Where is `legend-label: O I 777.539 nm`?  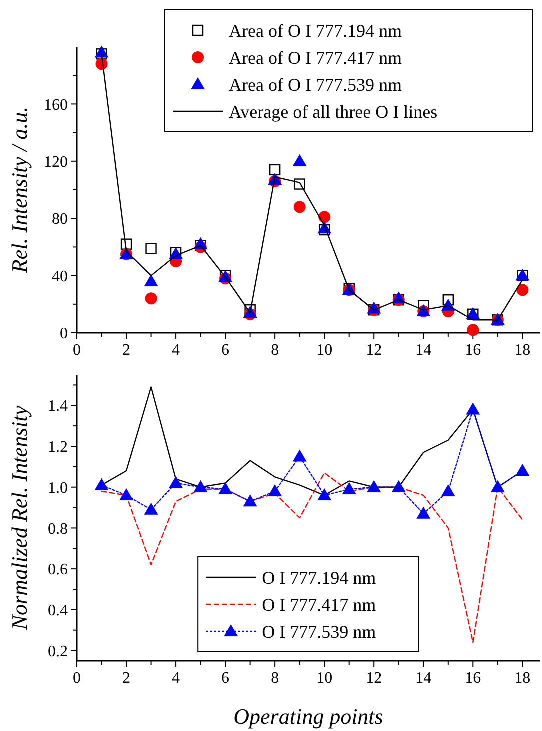
legend-label: O I 777.539 nm is located at coordinates (319, 632).